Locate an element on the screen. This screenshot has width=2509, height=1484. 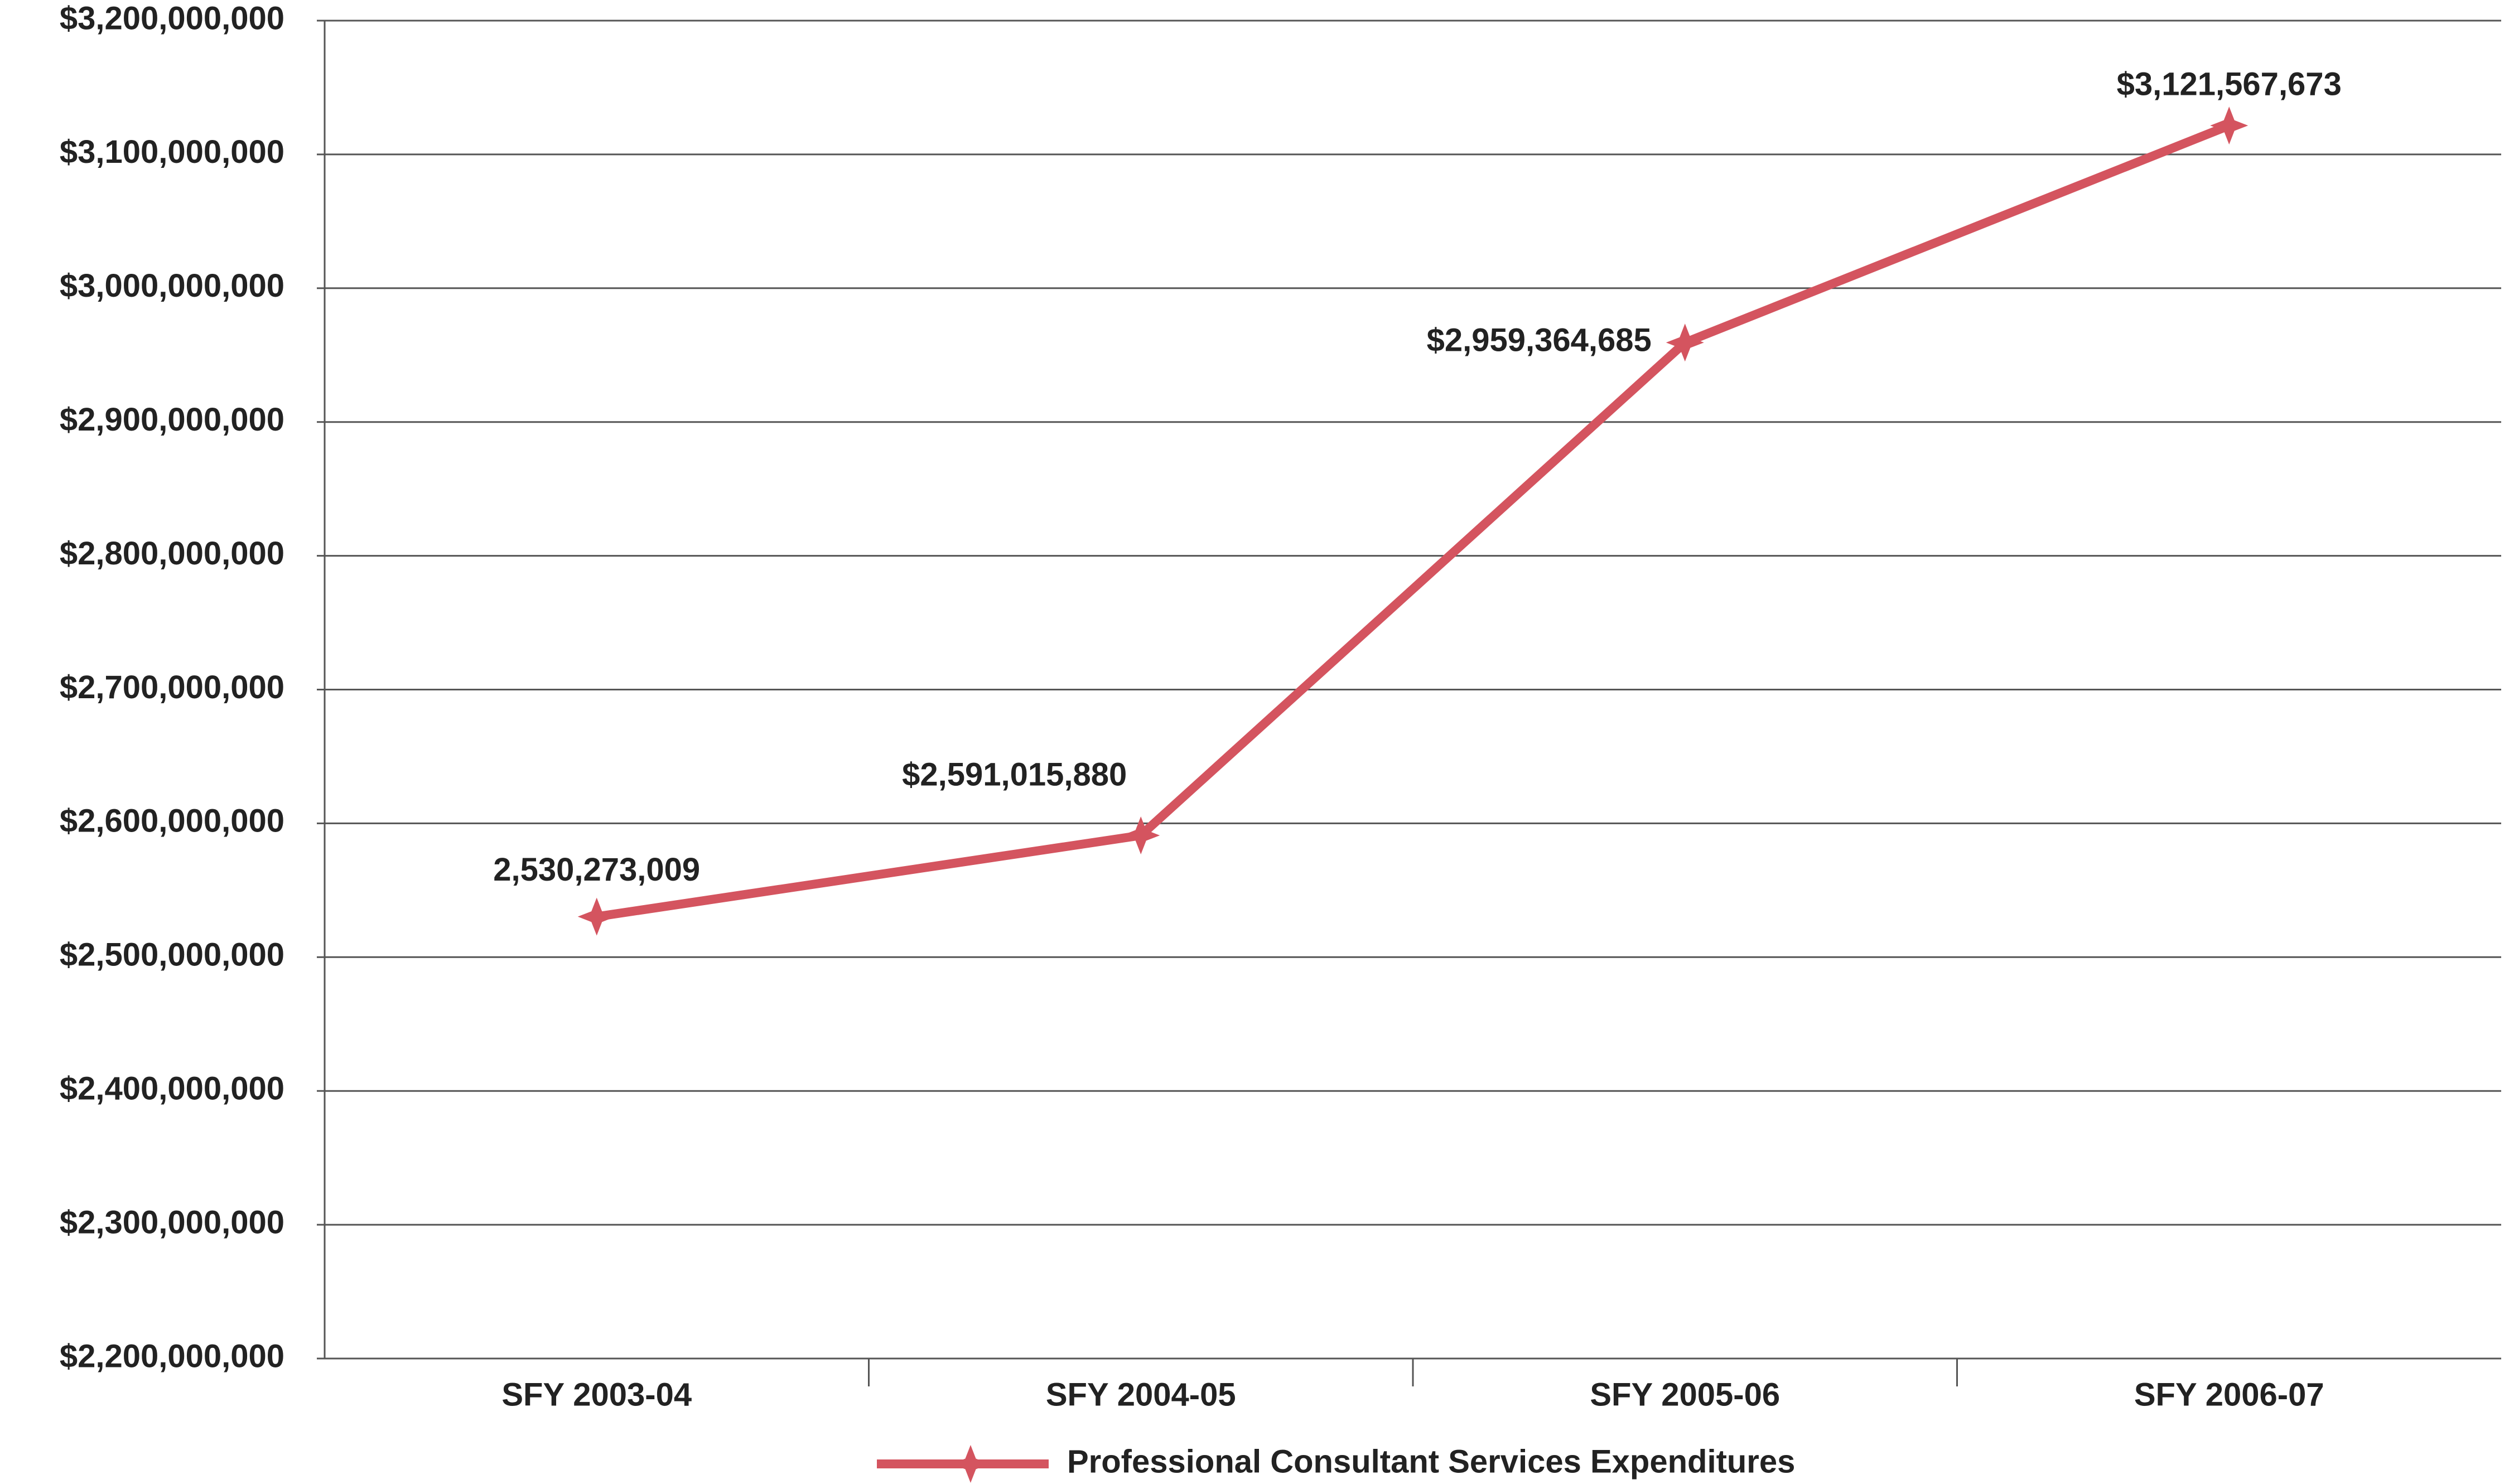
y-tick-label: $3,000,000,000 is located at coordinates (172, 286).